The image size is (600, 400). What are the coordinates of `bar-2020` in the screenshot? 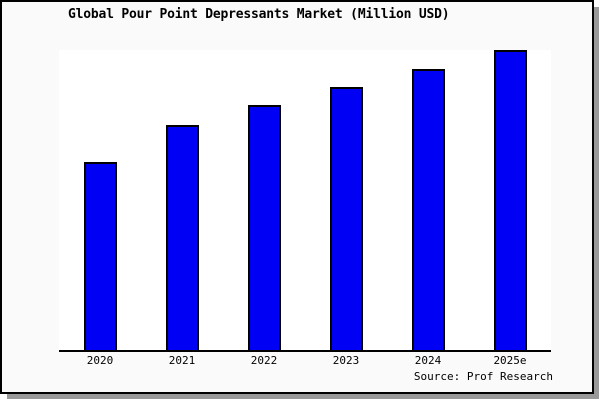 It's located at (100, 256).